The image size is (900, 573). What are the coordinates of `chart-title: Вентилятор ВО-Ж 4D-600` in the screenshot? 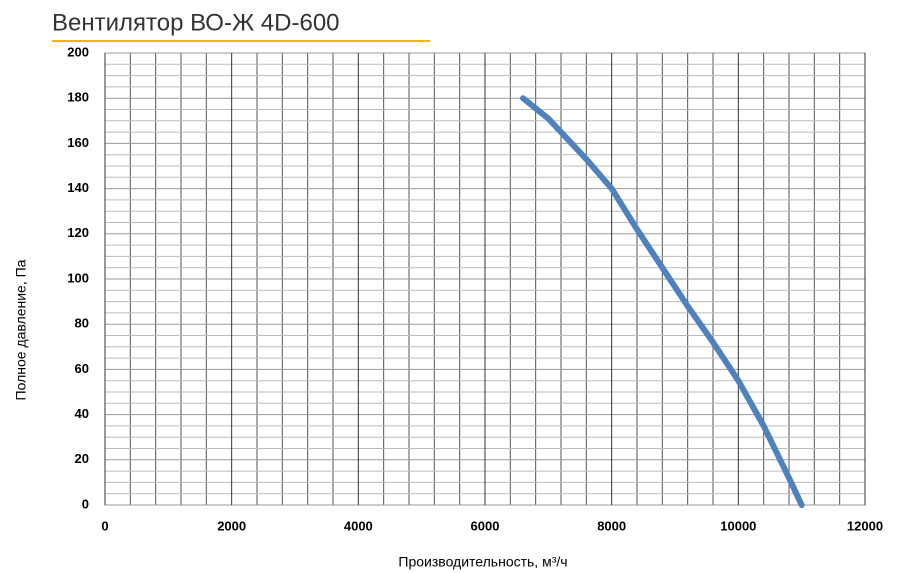 It's located at (196, 22).